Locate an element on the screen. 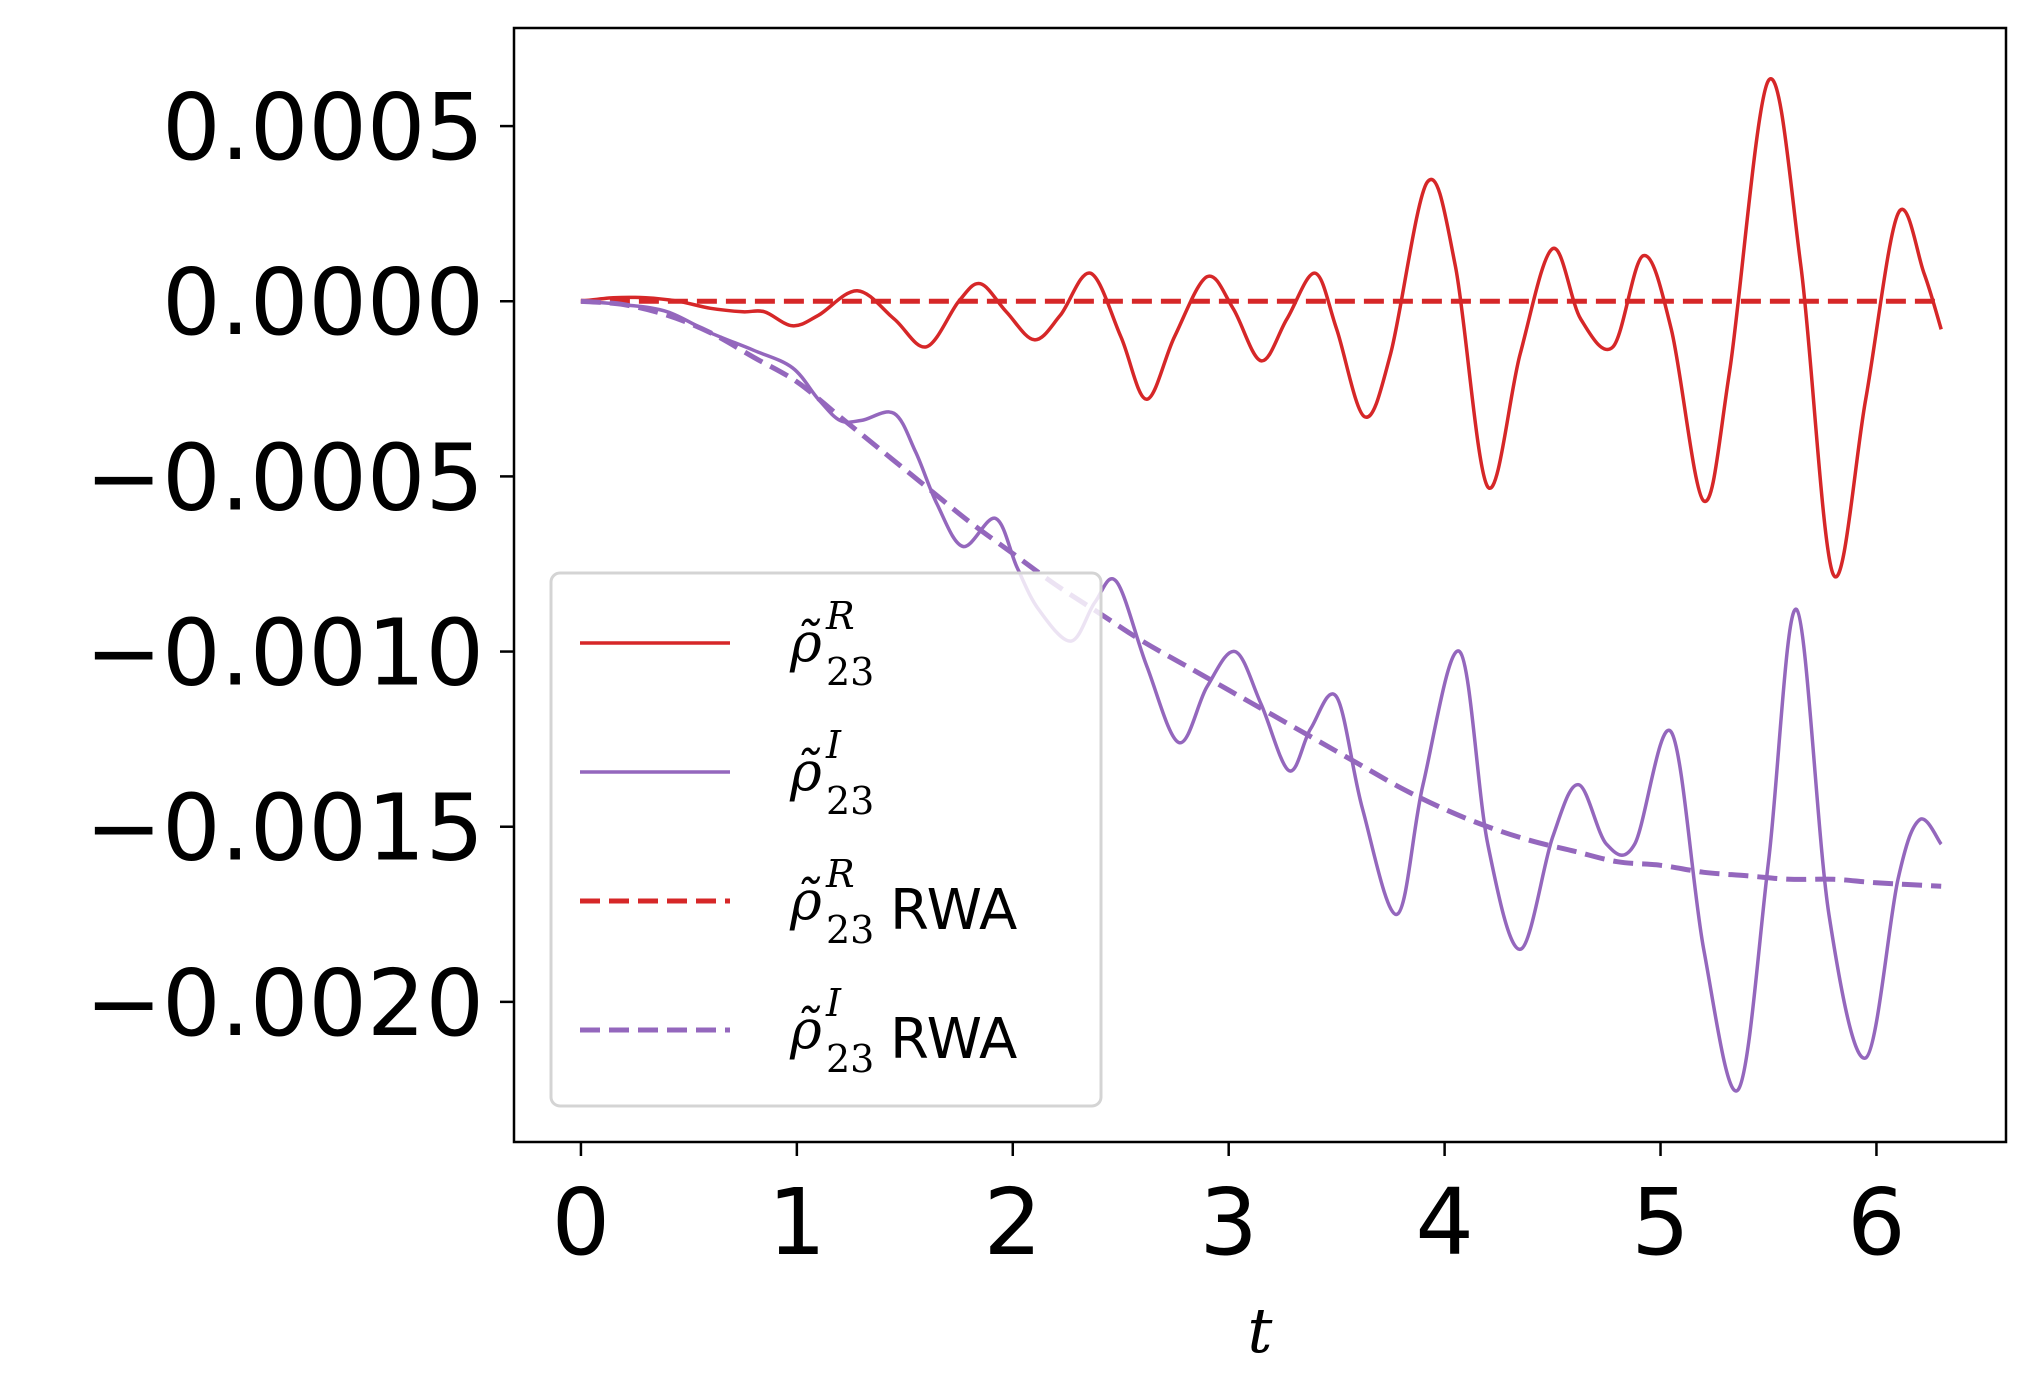  legend-item-3: ρ̃ R 23 RWA is located at coordinates (798, 902).